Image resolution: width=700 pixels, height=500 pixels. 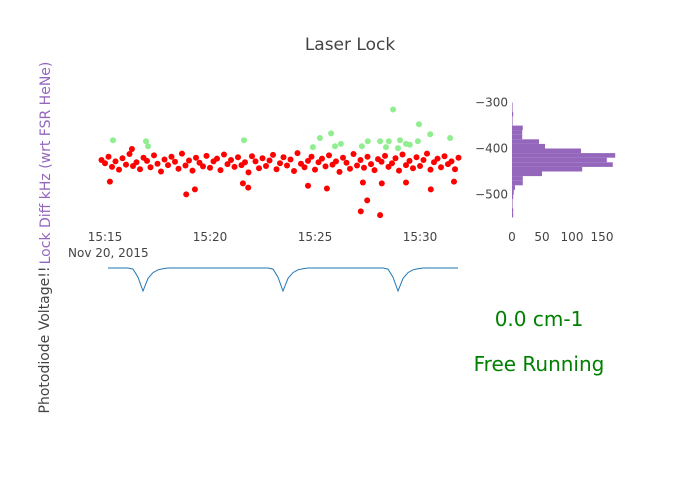 What do you see at coordinates (283, 280) in the screenshot?
I see `photodiode-trace` at bounding box center [283, 280].